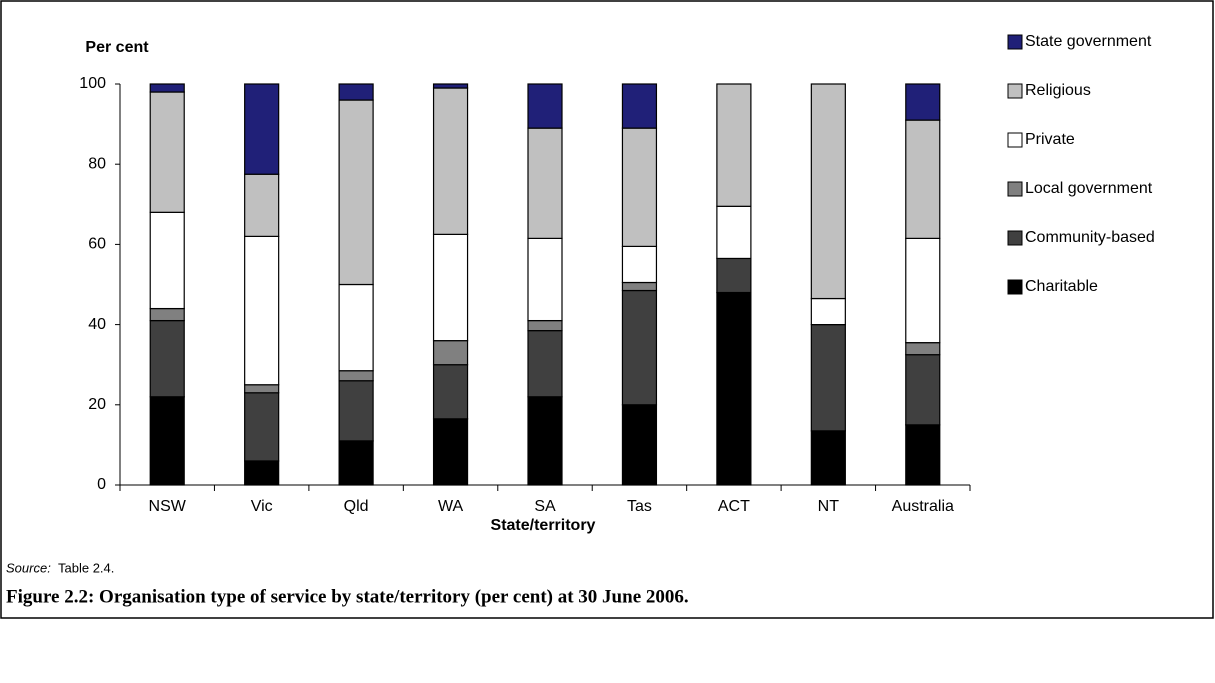 The width and height of the screenshot is (1215, 683). I want to click on y-tick-label: 20, so click(97, 404).